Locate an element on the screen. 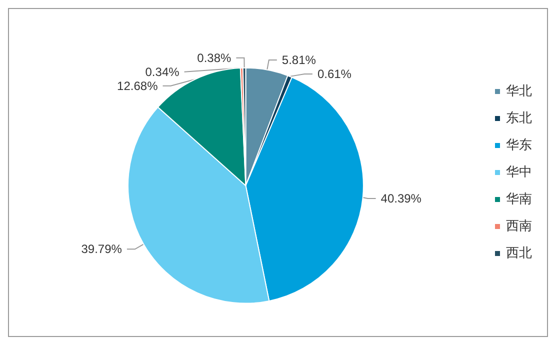  data-label: 40.39% is located at coordinates (401, 199).